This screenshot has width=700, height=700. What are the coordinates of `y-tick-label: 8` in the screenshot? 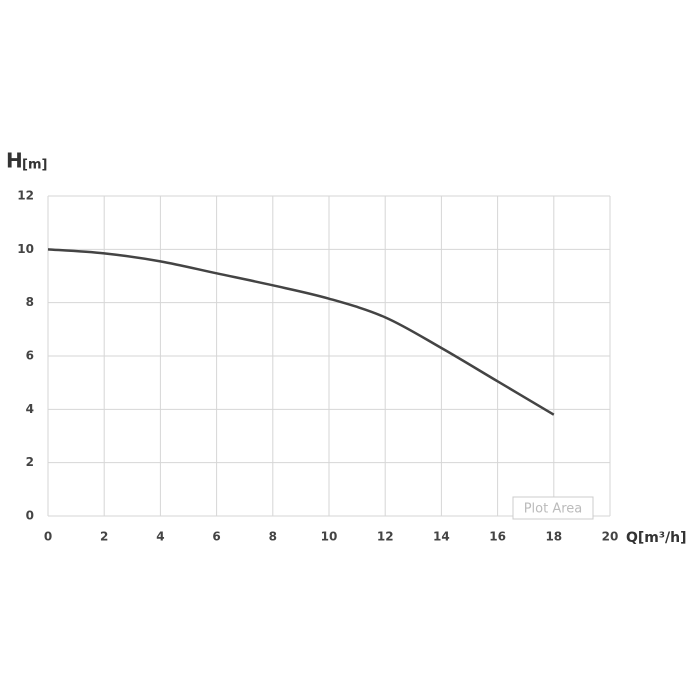 It's located at (30, 302).